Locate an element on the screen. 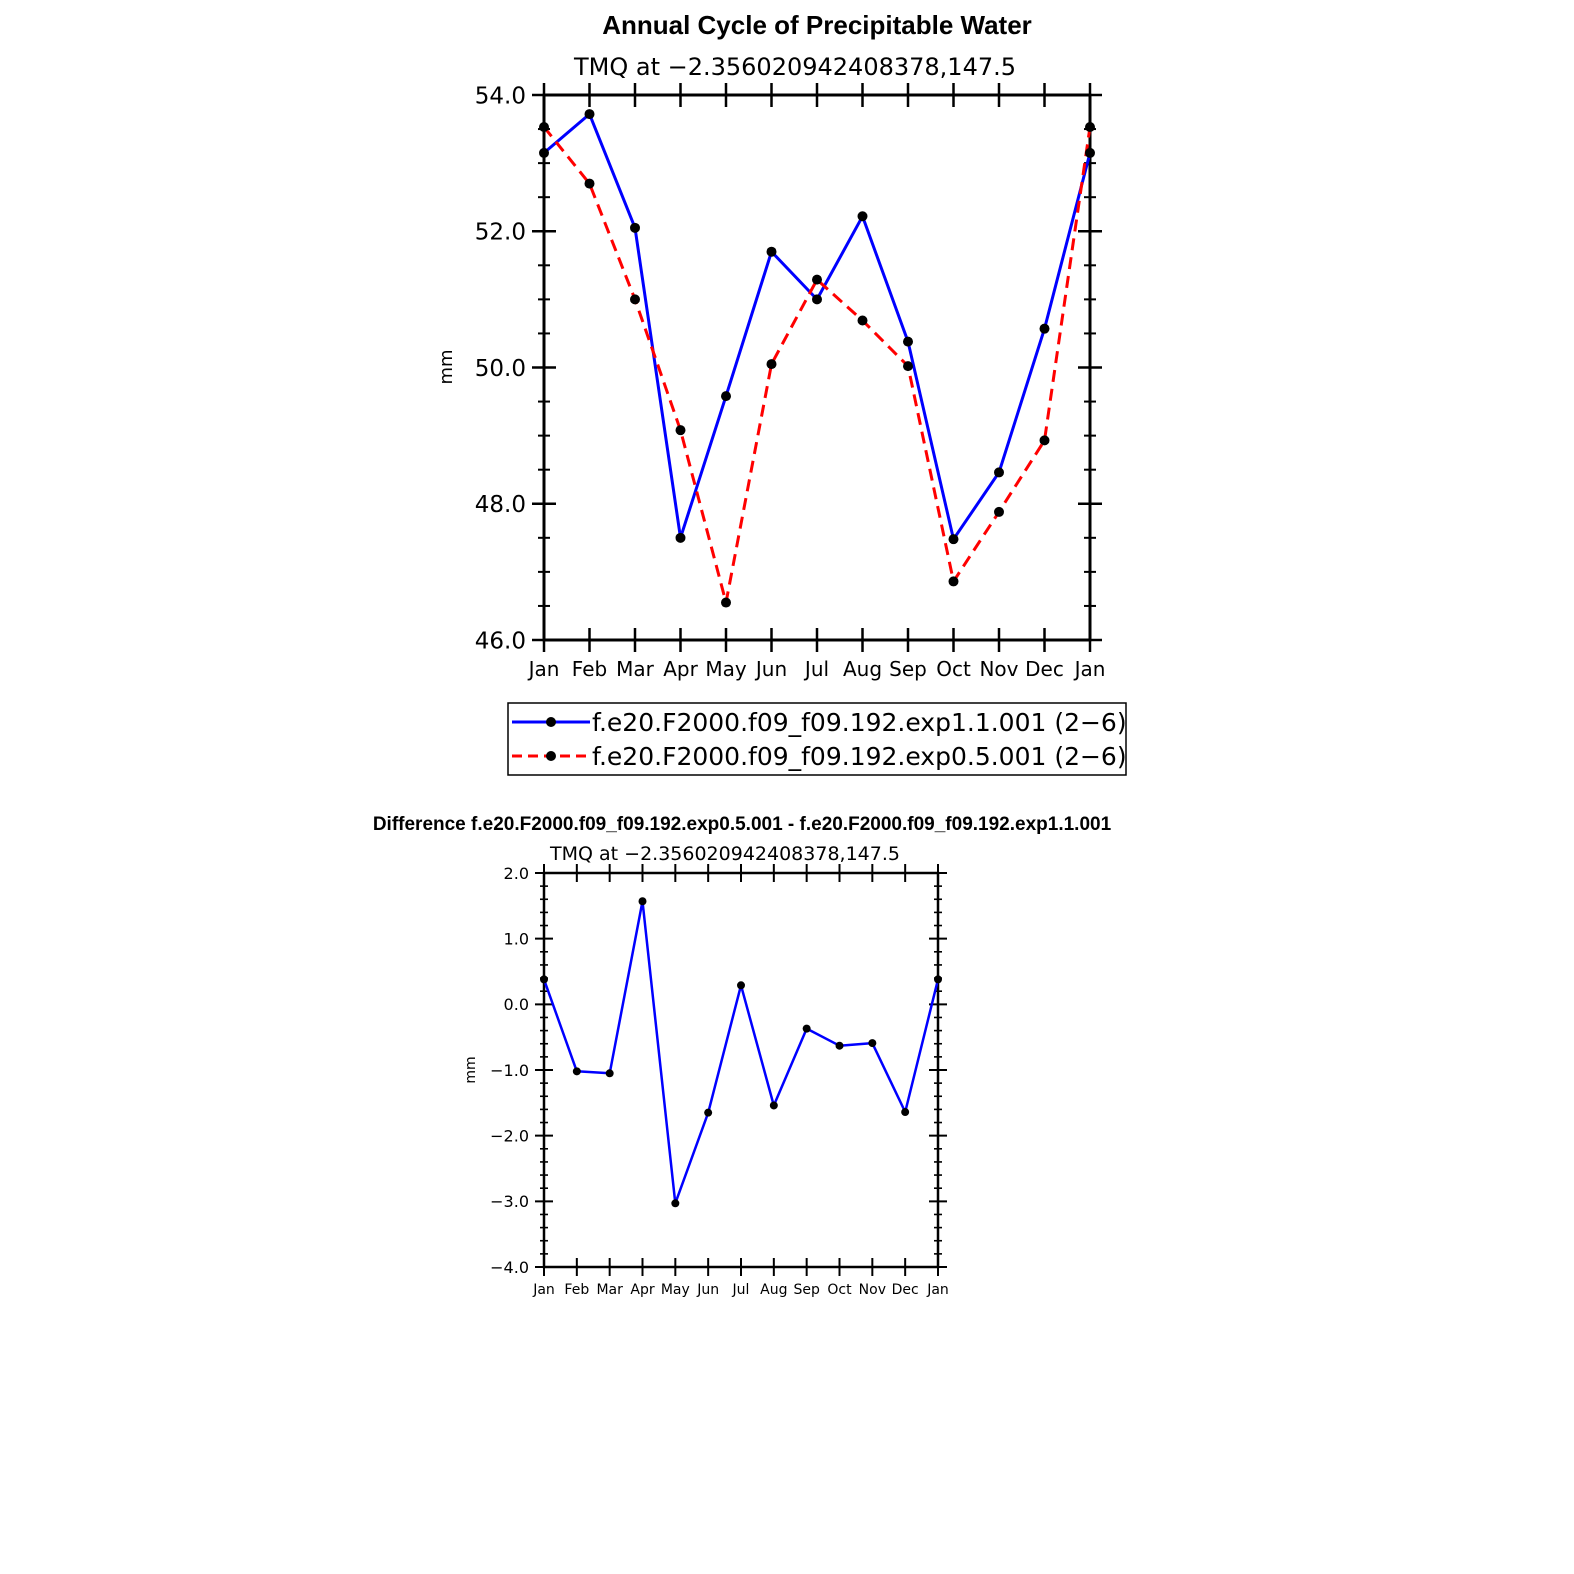 This screenshot has height=1574, width=1574. diff-chart-subtitle: TMQ at −2.356020942408378,147.5 is located at coordinates (724, 854).